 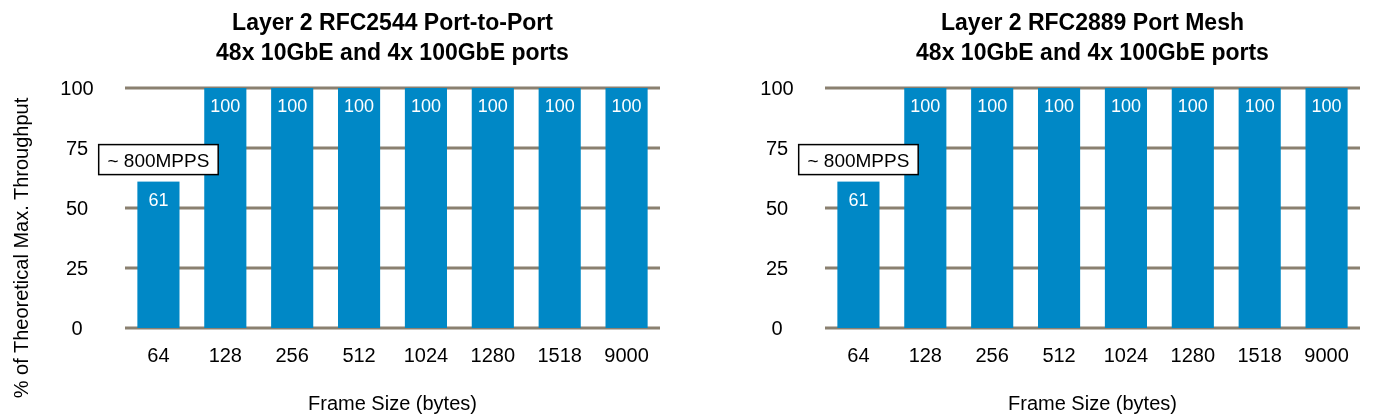 I want to click on y-axis-title: % of Theoretical Max. Throughput, so click(x=21, y=248).